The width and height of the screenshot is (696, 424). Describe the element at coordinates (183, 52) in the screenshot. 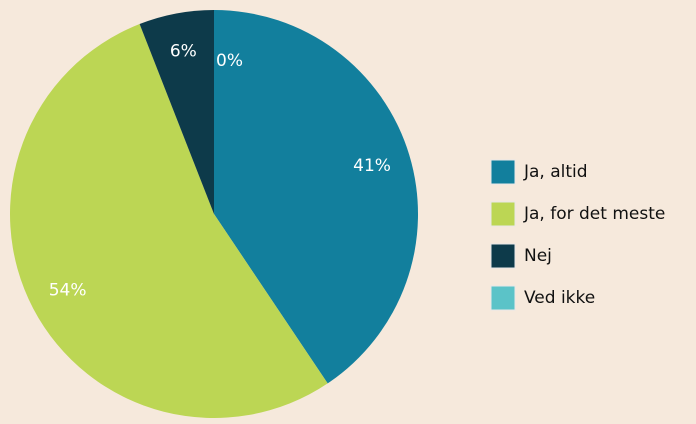

I see `value-label: 6%` at that location.